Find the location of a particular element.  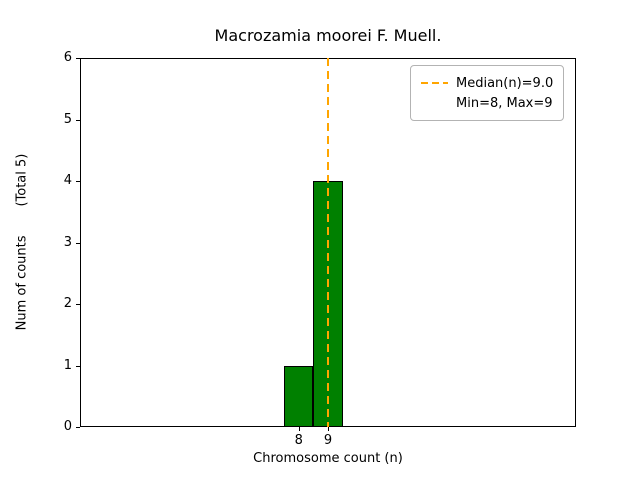

y-tick-label: 0 is located at coordinates (67, 426).